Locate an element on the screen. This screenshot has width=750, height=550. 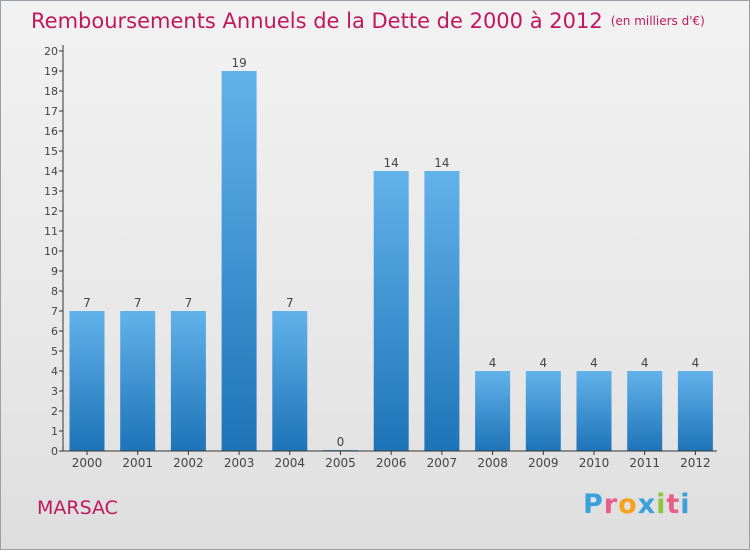
x-tick-label-2002: 2002 is located at coordinates (188, 463).